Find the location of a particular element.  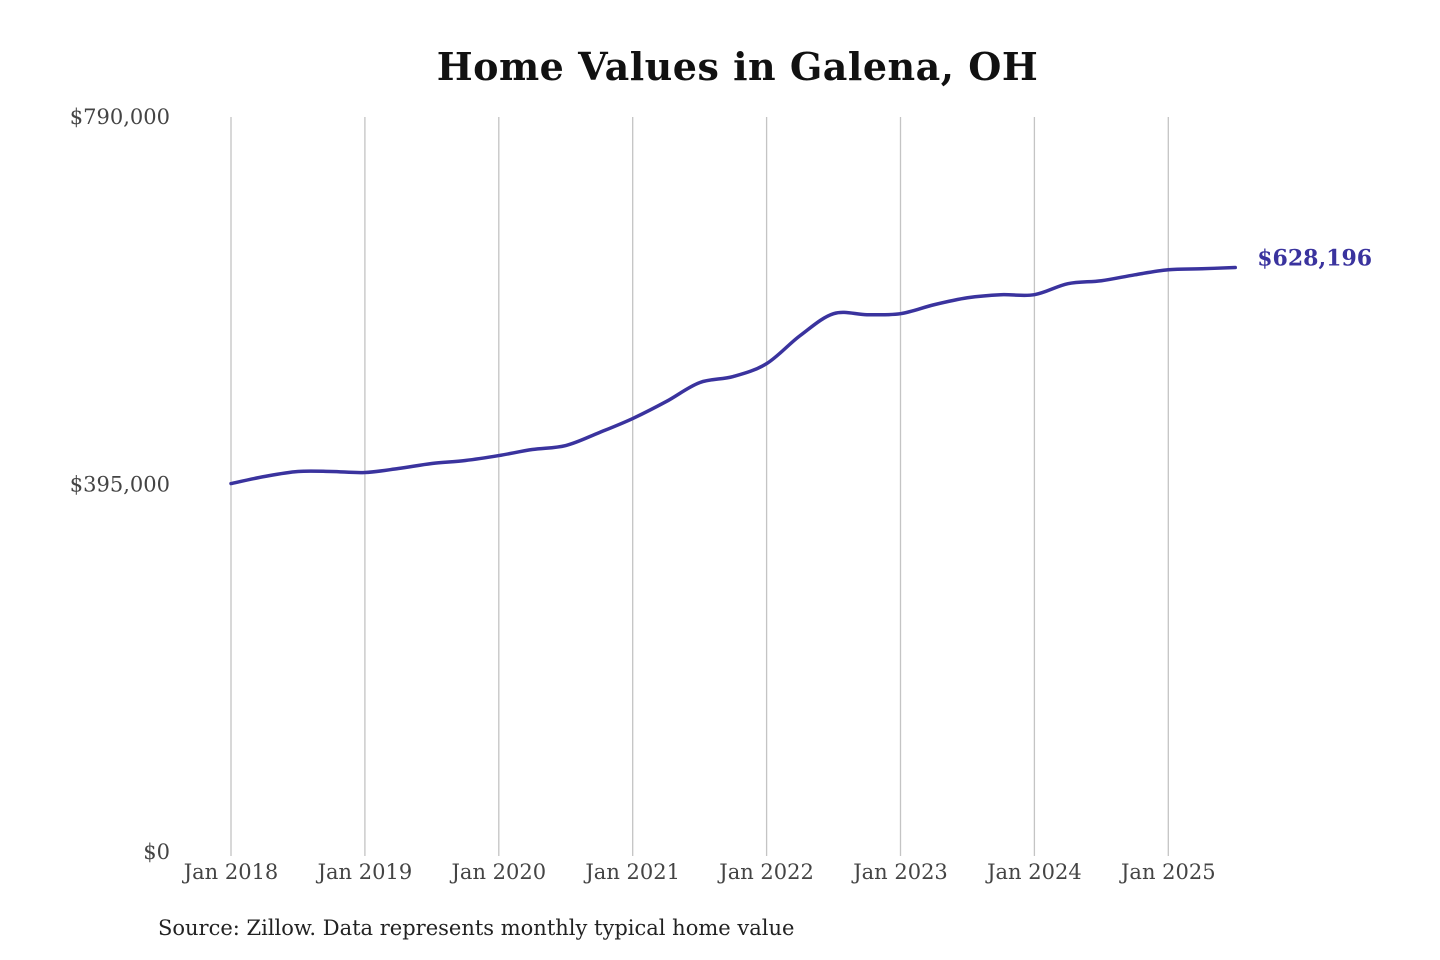

x-tick-label: Jan 2018 is located at coordinates (230, 872).